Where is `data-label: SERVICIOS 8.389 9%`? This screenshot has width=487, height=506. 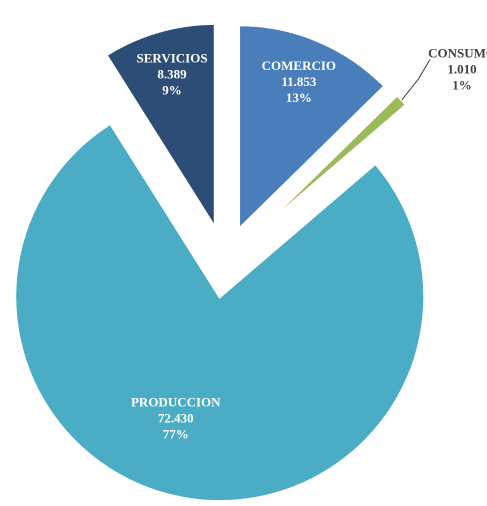
data-label: SERVICIOS 8.389 9% is located at coordinates (171, 74).